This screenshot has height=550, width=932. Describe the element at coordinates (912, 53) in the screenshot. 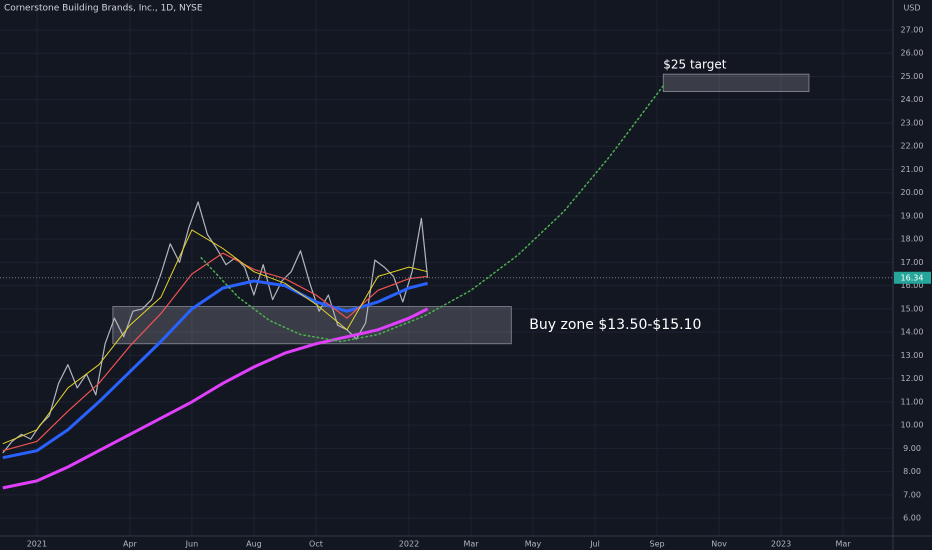

I see `y-tick-label: 26.00` at that location.